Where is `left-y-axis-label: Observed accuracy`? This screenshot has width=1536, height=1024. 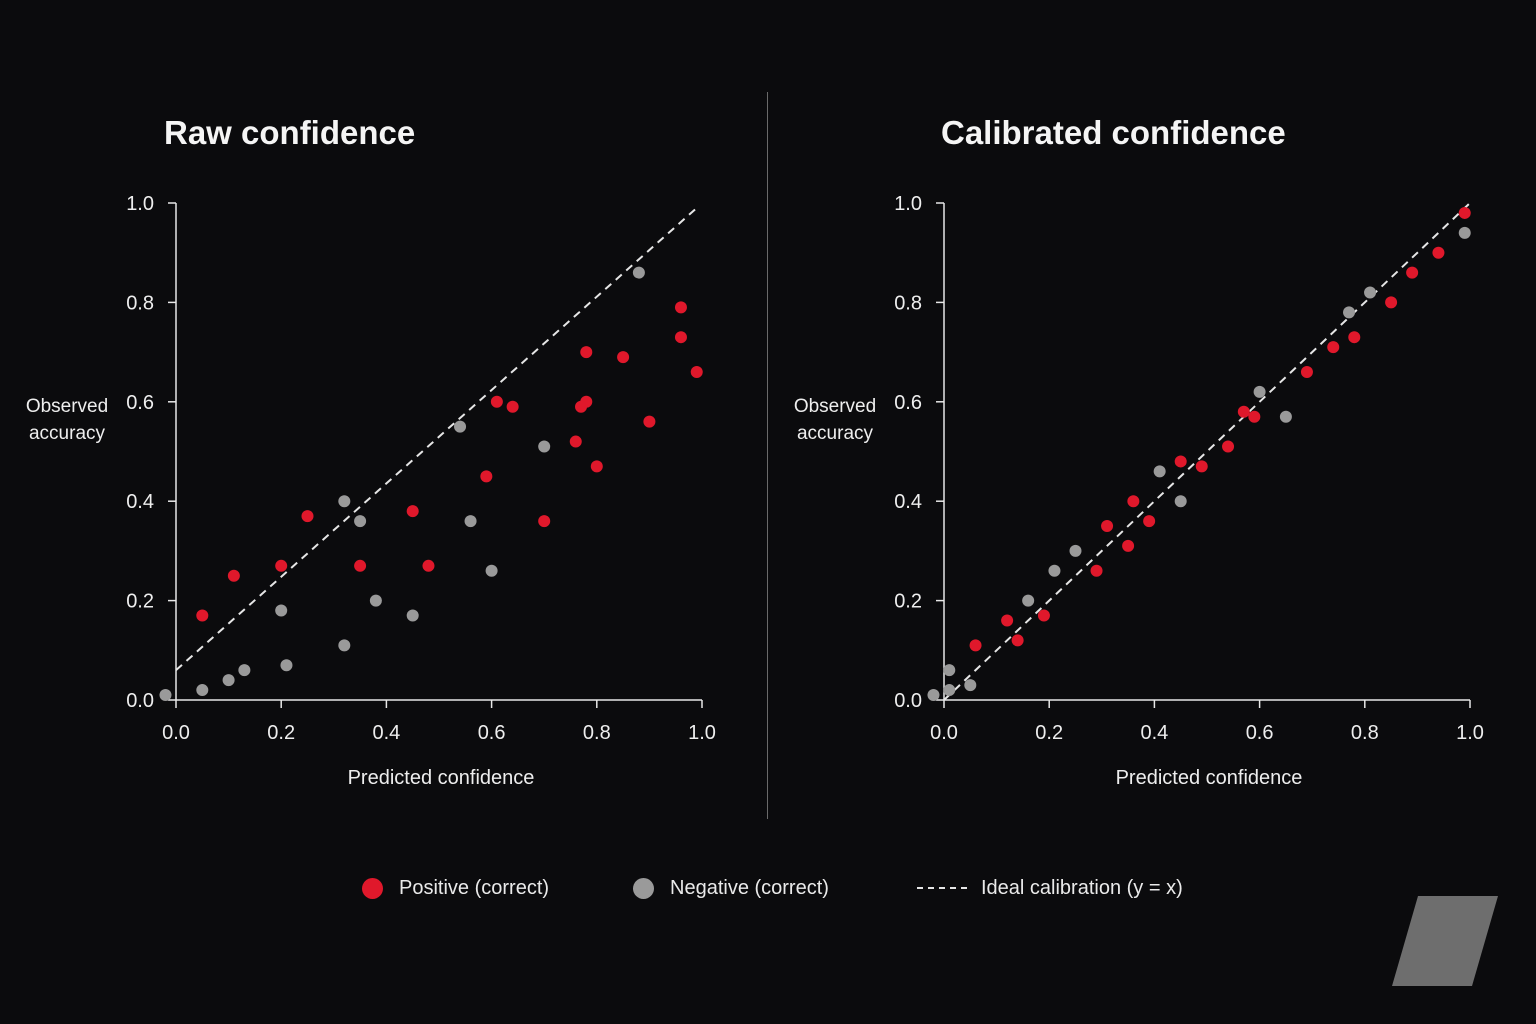
left-y-axis-label: Observed accuracy is located at coordinates (67, 420).